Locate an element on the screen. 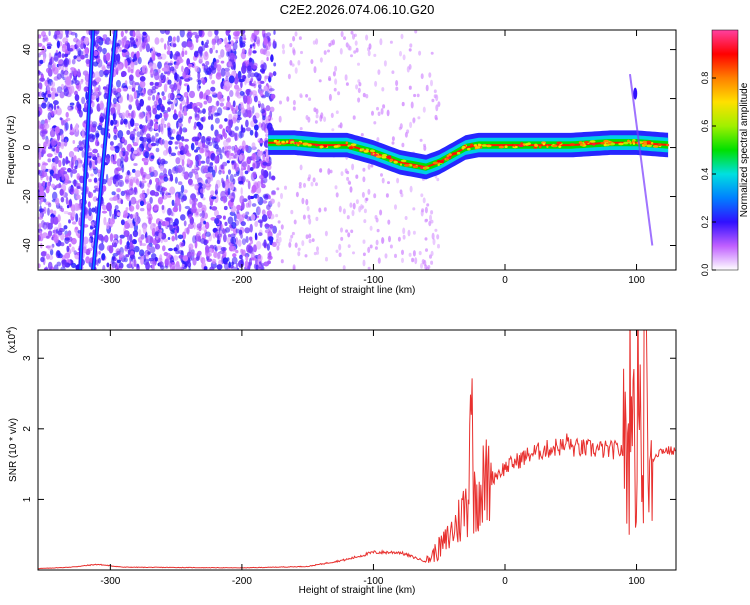 This screenshot has width=750, height=605. colorbar-tick-label-3: 0.6 is located at coordinates (705, 126).